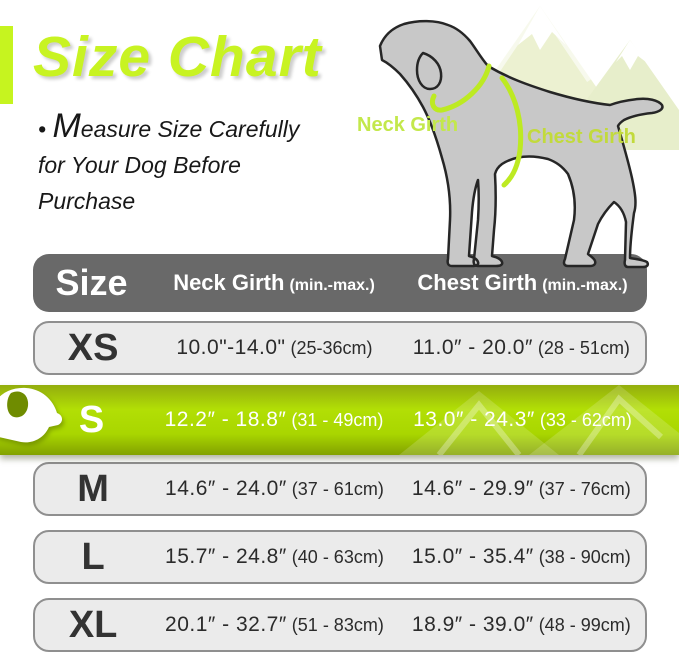 The image size is (679, 658). I want to click on neck-cell: 20.1″ - 32.7″ (51 - 83cm), so click(274, 624).